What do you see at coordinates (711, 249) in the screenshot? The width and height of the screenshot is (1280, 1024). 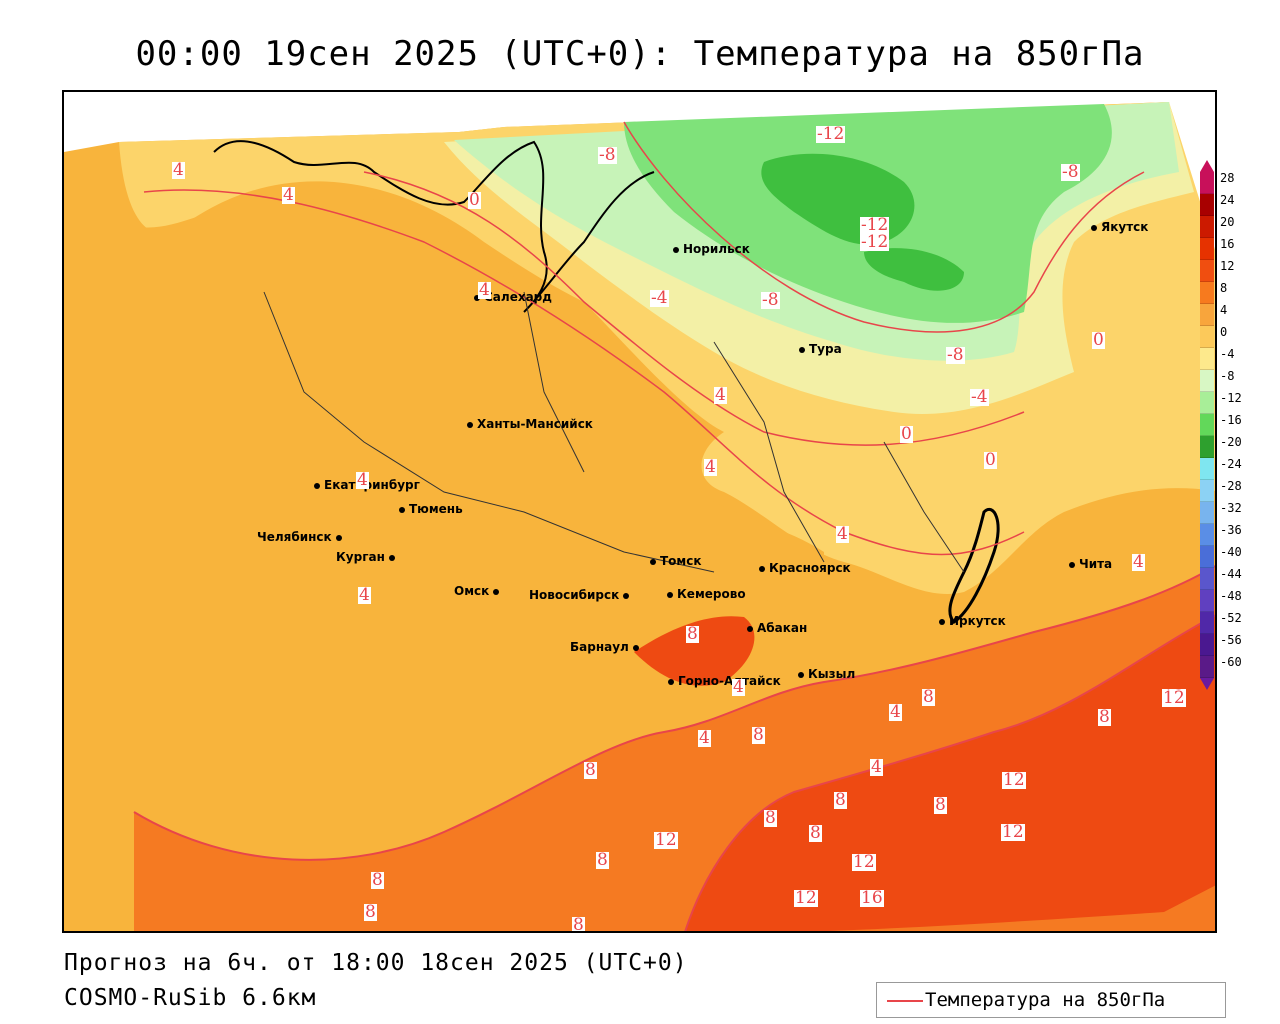 I see `city-norilsk: Норильск` at bounding box center [711, 249].